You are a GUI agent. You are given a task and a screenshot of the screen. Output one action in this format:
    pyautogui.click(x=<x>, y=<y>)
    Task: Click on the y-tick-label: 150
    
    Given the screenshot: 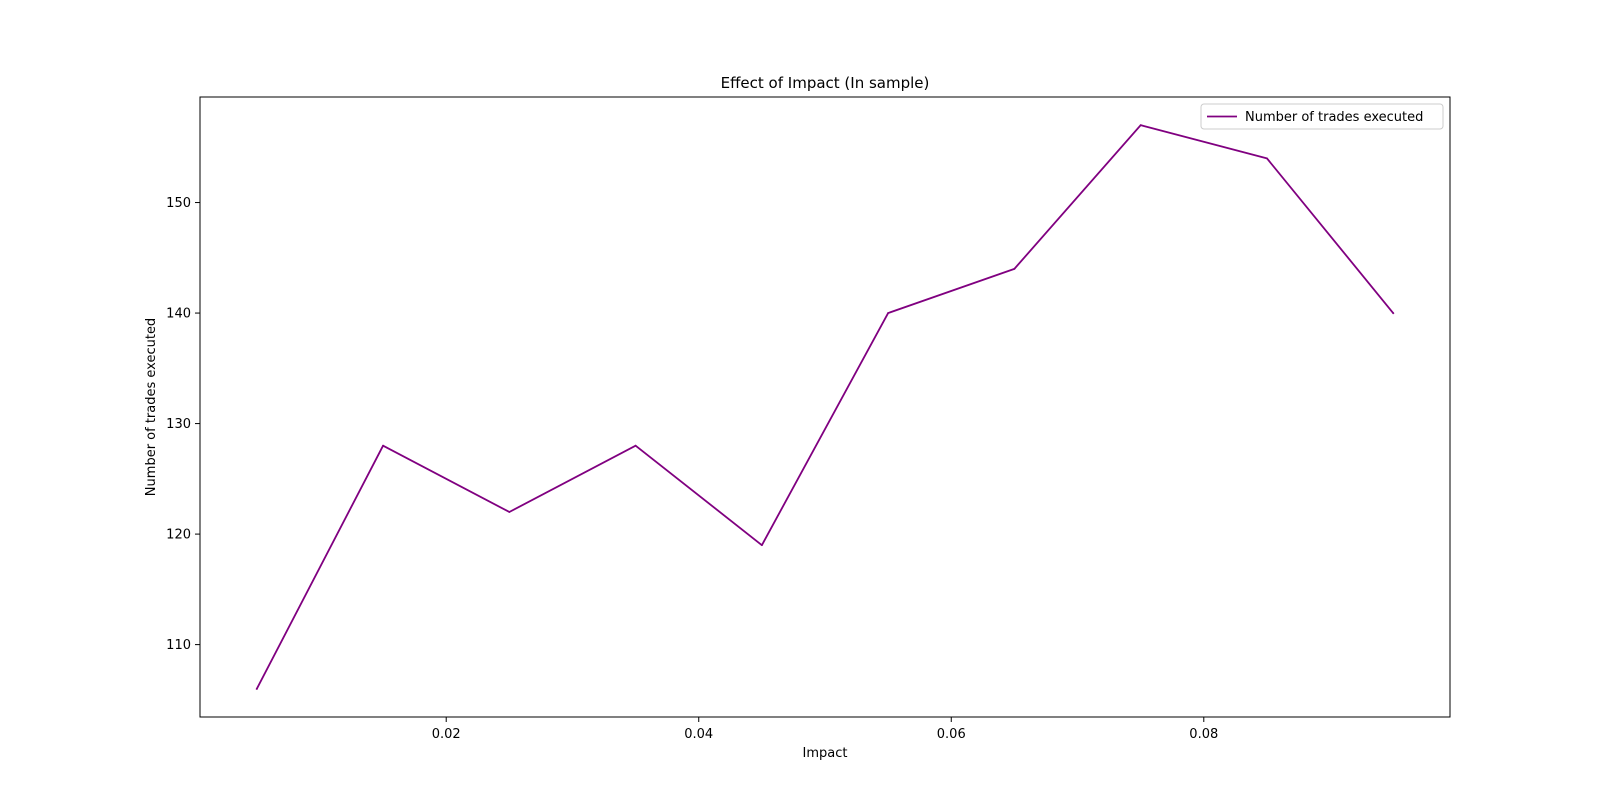 What is the action you would take?
    pyautogui.click(x=178, y=203)
    